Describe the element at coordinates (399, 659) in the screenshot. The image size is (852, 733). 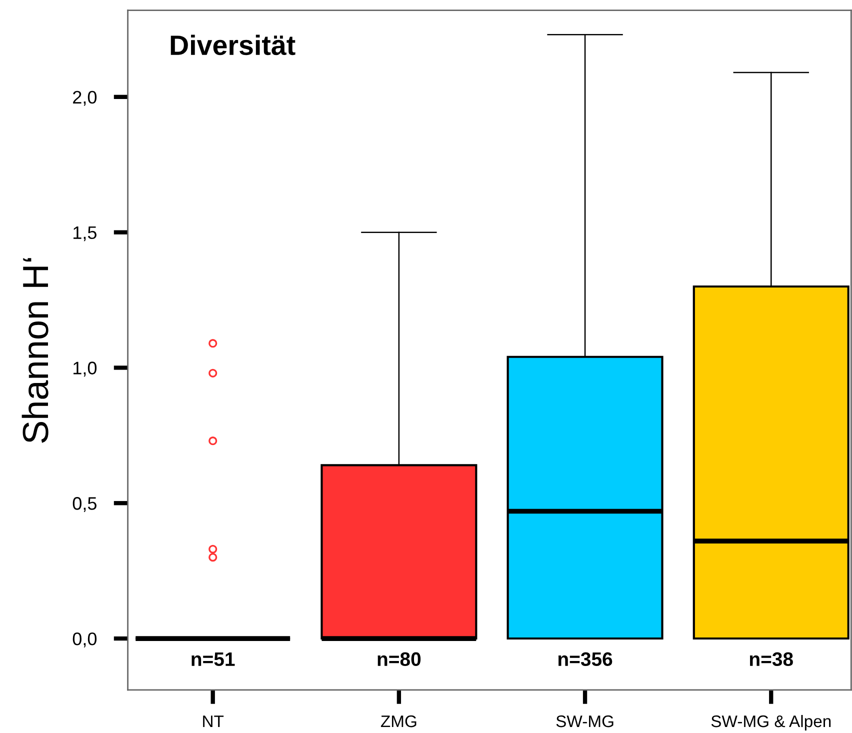
I see `annotation: n=80` at that location.